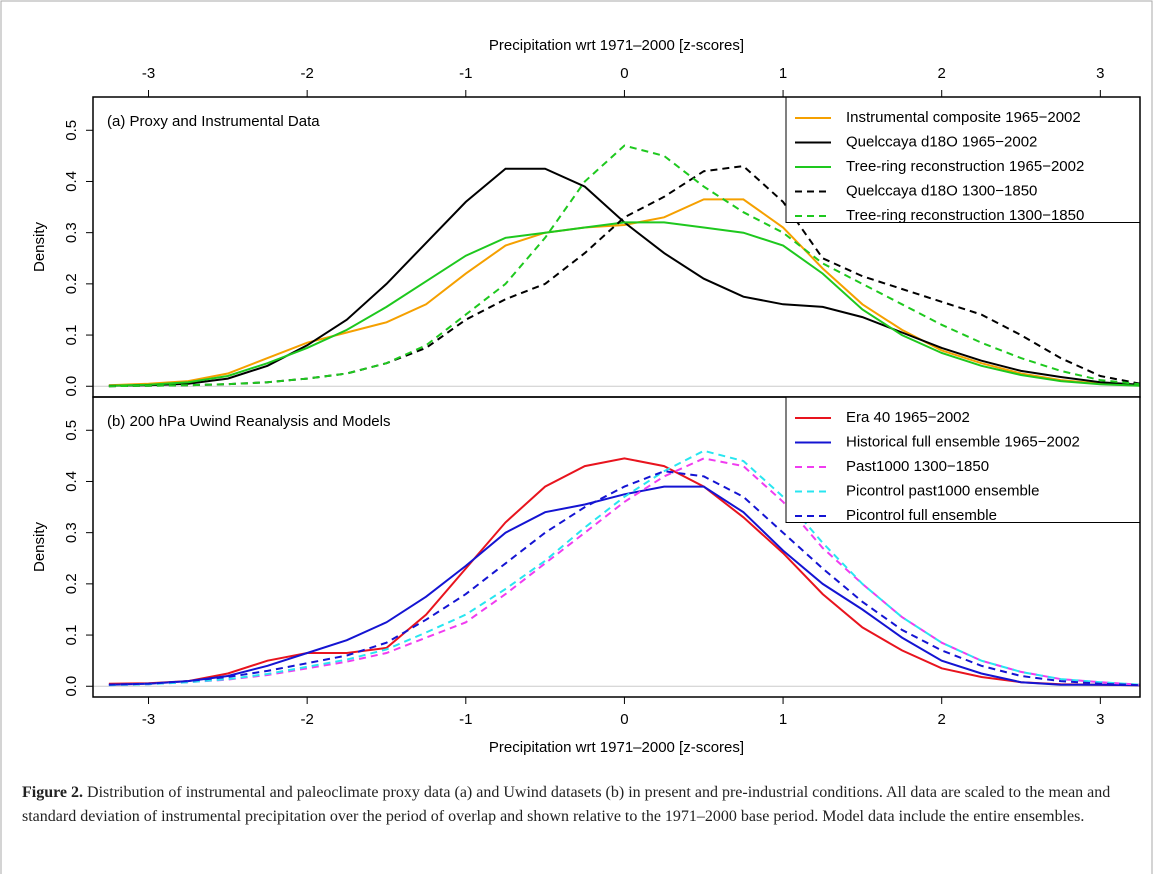 Image resolution: width=1153 pixels, height=874 pixels. What do you see at coordinates (965, 215) in the screenshot?
I see `legend-label: Tree-ring reconstruction 1300−1850` at bounding box center [965, 215].